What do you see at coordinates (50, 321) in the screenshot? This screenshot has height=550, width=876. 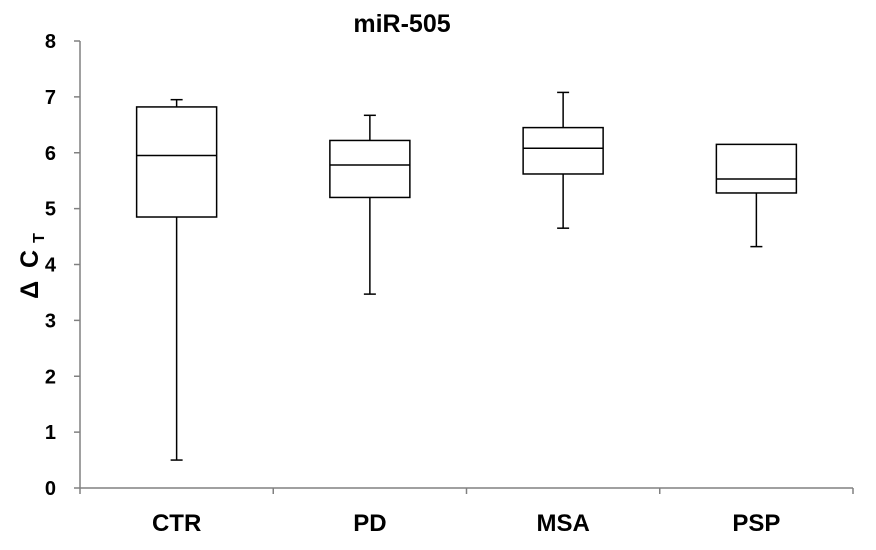 I see `y-tick-label: 3` at bounding box center [50, 321].